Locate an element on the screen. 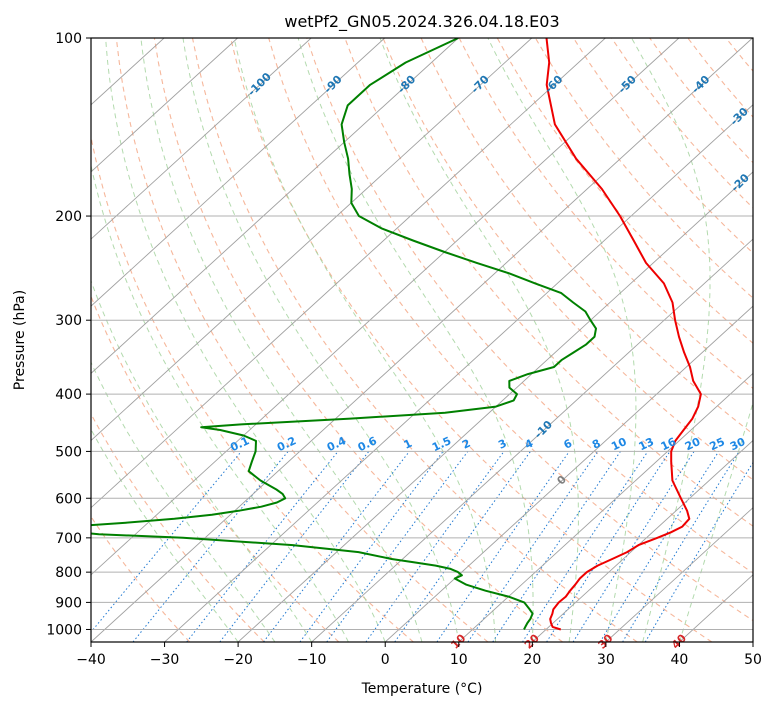 Image resolution: width=775 pixels, height=708 pixels. x-tick-label: 0 is located at coordinates (385, 660).